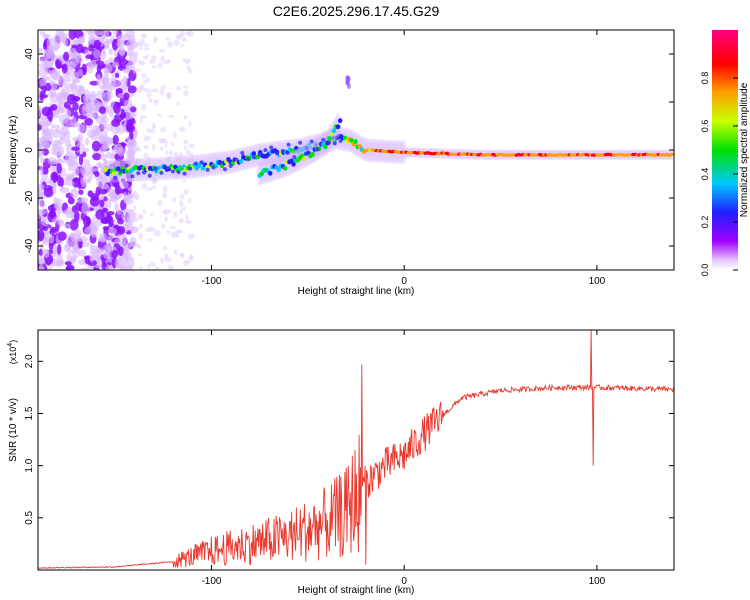  Describe the element at coordinates (705, 222) in the screenshot. I see `colorbar-tick-label: 0.2` at that location.